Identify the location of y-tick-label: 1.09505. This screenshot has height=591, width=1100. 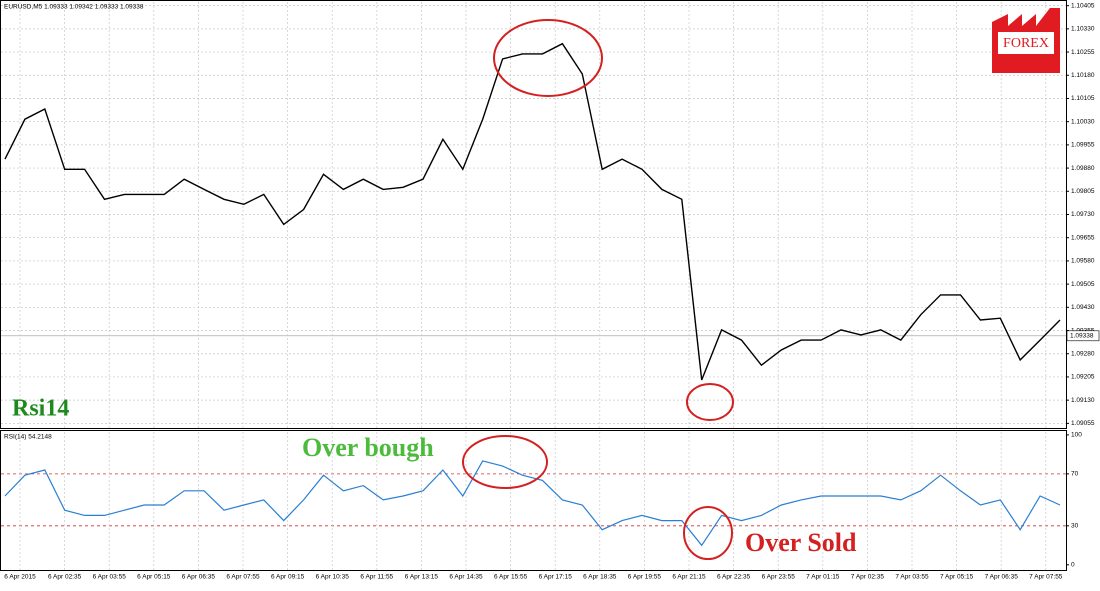
(1083, 284).